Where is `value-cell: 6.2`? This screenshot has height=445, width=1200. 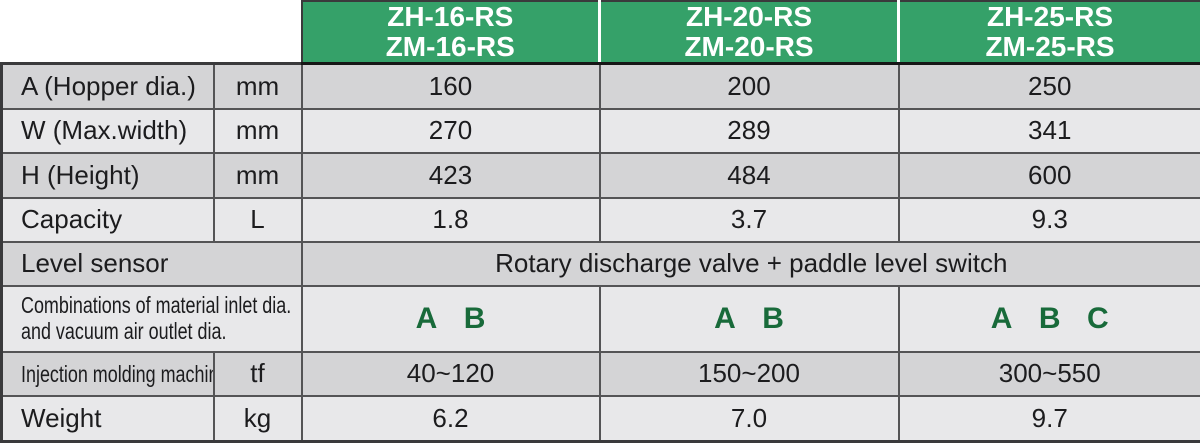 value-cell: 6.2 is located at coordinates (450, 418).